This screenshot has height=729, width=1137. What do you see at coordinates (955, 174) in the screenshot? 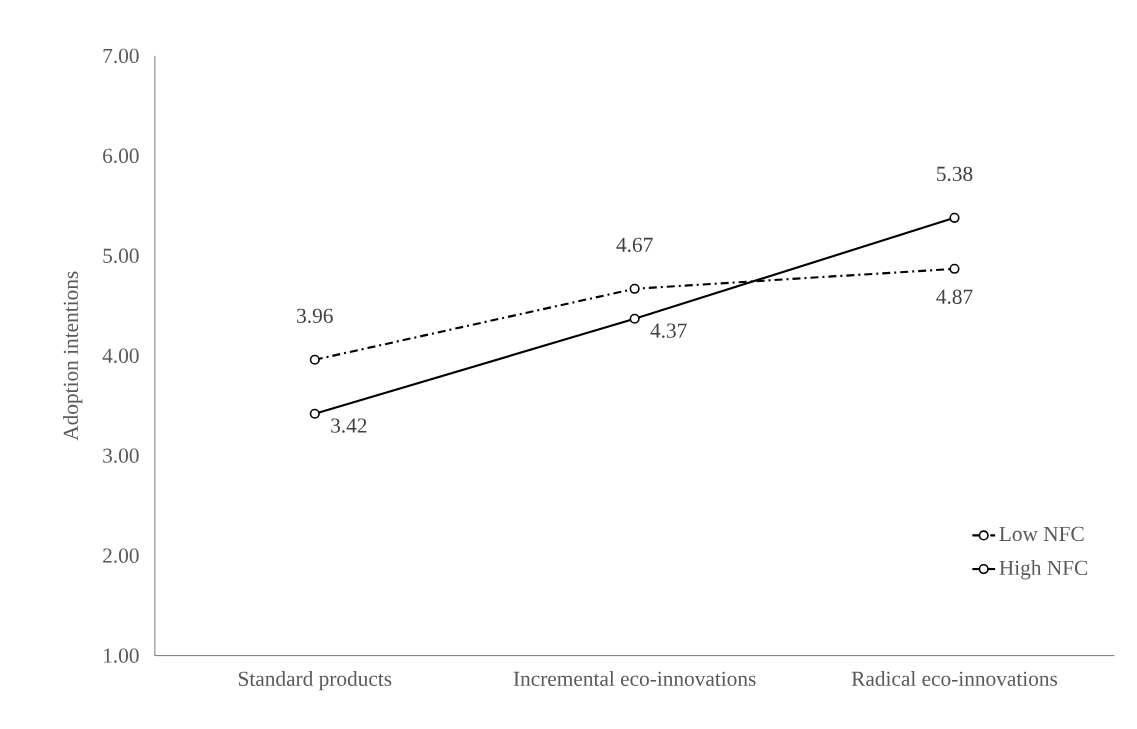
I see `data-label: 5.38` at bounding box center [955, 174].